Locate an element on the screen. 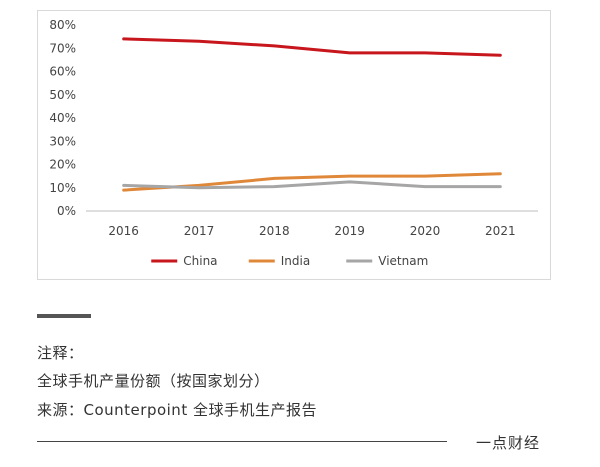  x-tick-label: 2019 is located at coordinates (349, 231).